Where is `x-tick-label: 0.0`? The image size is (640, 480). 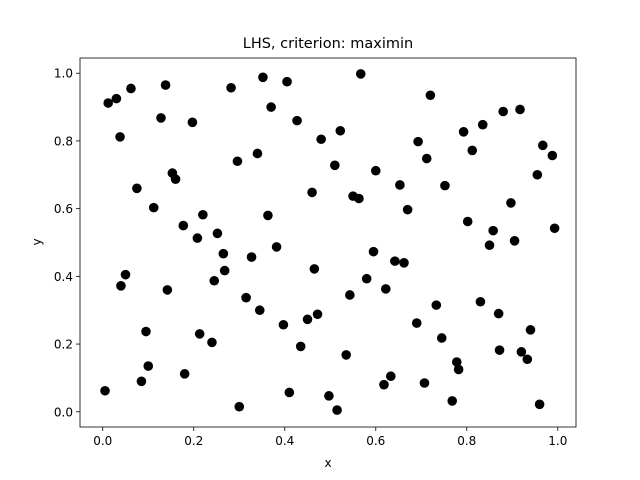 x-tick-label: 0.0 is located at coordinates (102, 441).